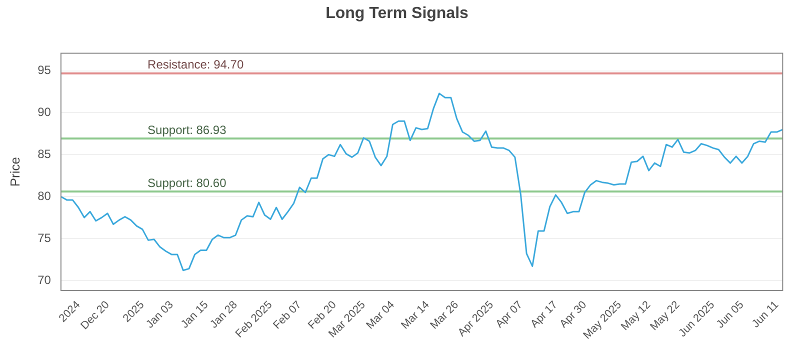 The height and width of the screenshot is (350, 800). Describe the element at coordinates (196, 65) in the screenshot. I see `ref-line-label: Resistance: 94.70` at that location.